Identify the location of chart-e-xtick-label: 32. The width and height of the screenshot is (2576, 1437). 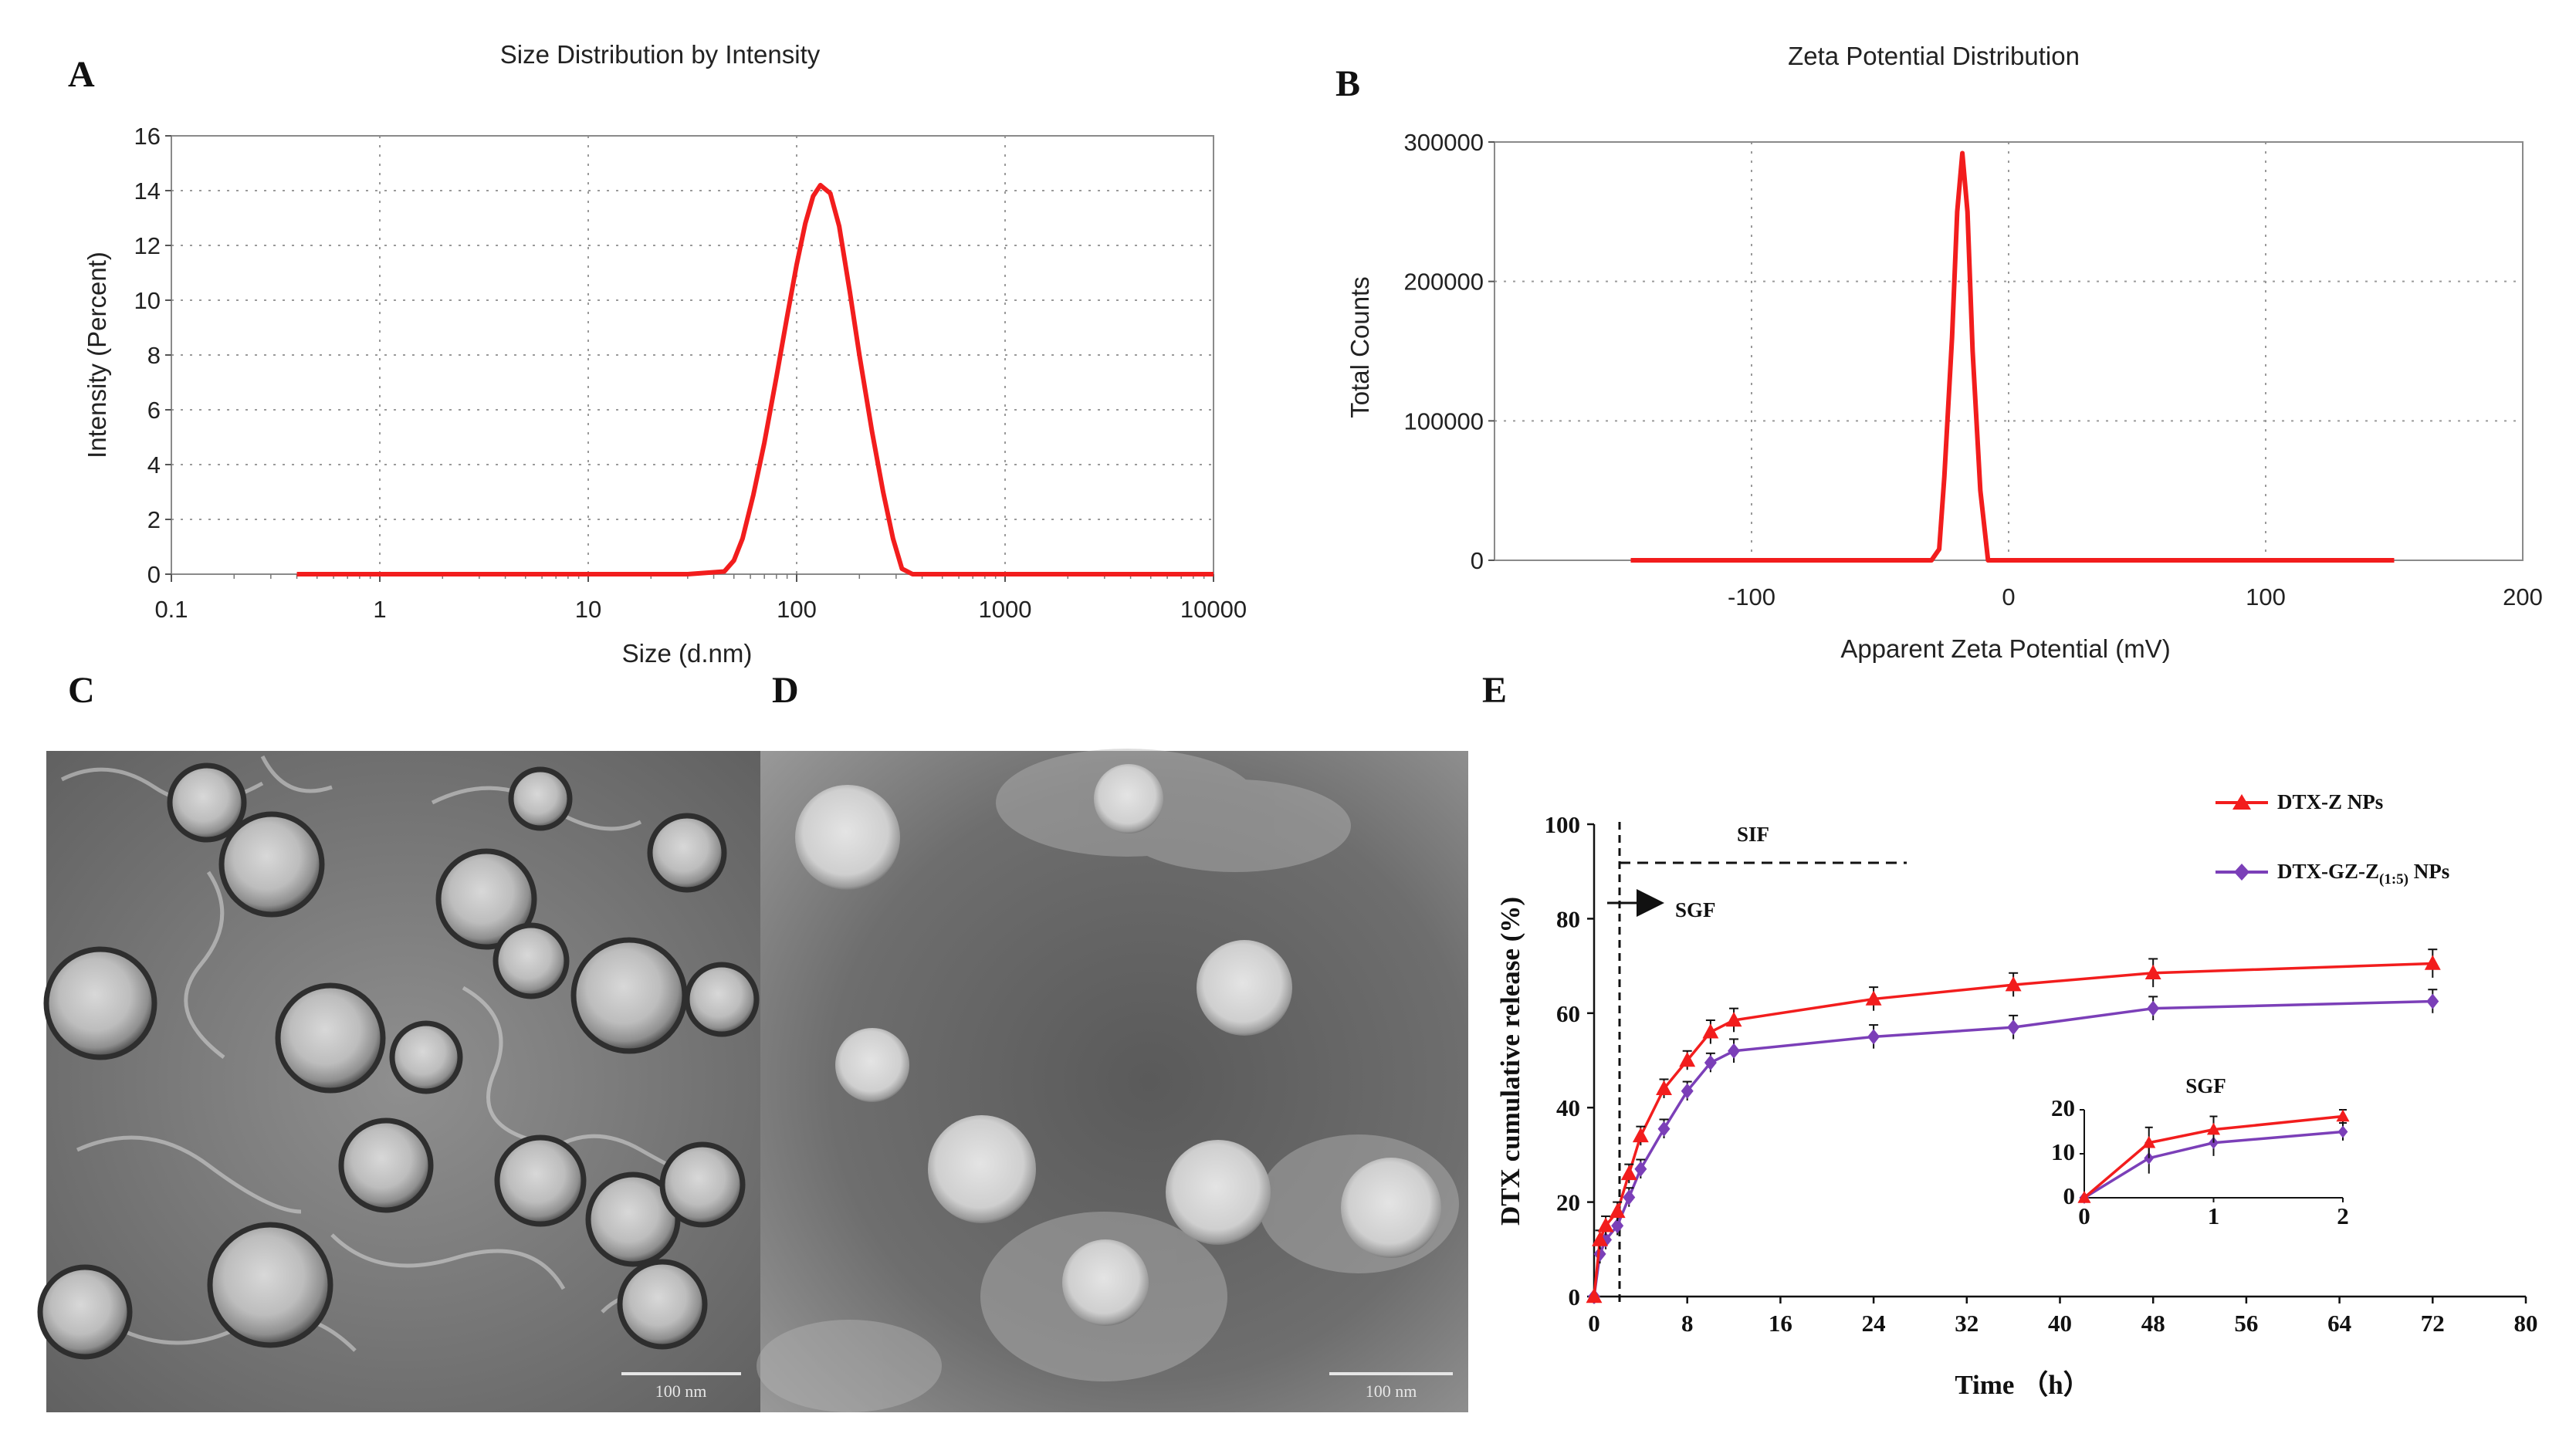
(1967, 1323).